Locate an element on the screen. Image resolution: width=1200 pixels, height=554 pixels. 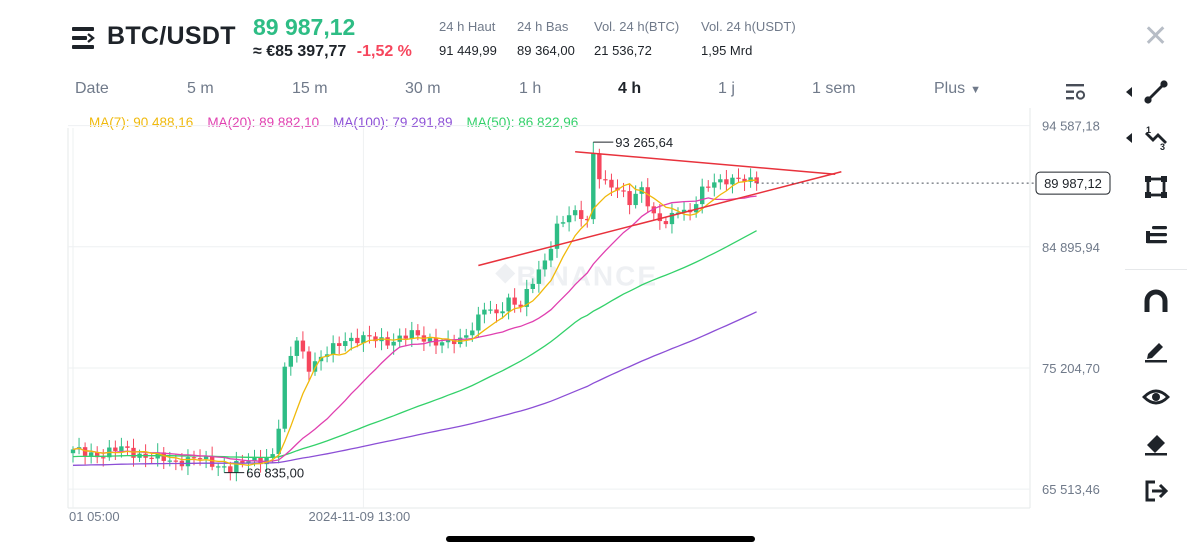
y-tick-label: 75 204,70 is located at coordinates (1071, 368).